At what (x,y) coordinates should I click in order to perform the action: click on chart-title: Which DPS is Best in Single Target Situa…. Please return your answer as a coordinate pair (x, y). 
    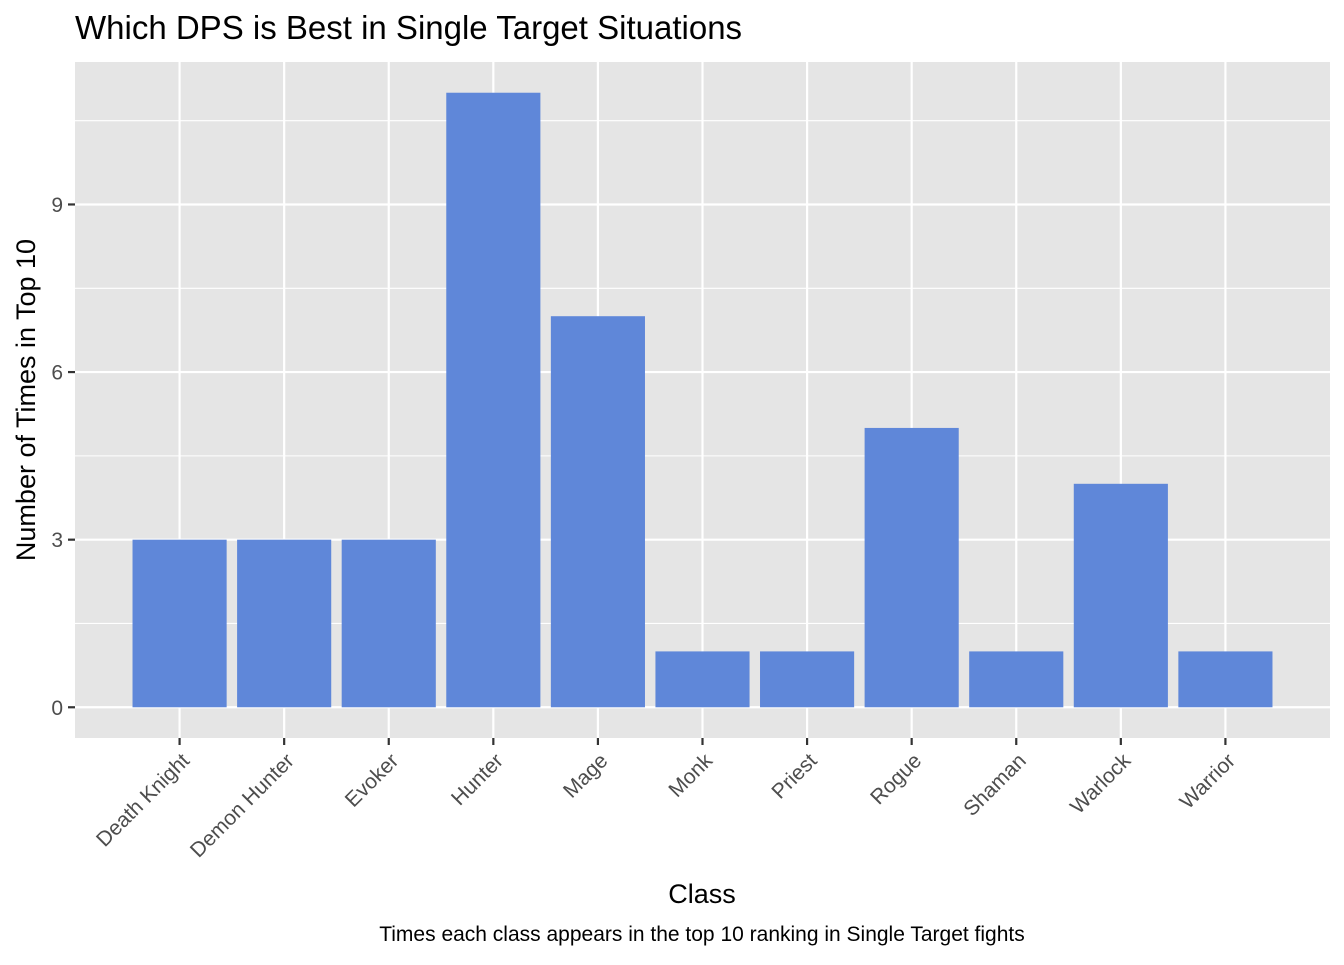
    Looking at the image, I should click on (408, 27).